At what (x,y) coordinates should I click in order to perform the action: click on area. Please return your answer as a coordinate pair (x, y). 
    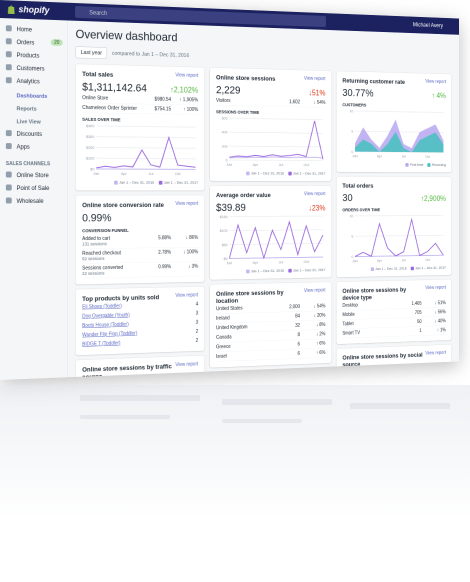
    Looking at the image, I should click on (399, 142).